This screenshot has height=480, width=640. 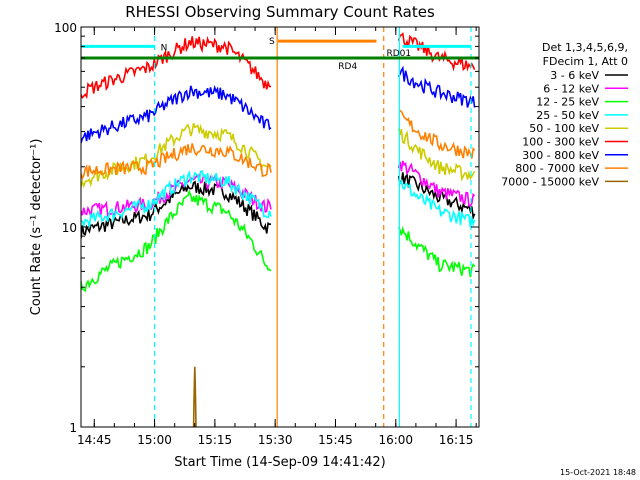 I want to click on legend-header-line-1: Det 1,3,4,5,6,9,, so click(x=585, y=47).